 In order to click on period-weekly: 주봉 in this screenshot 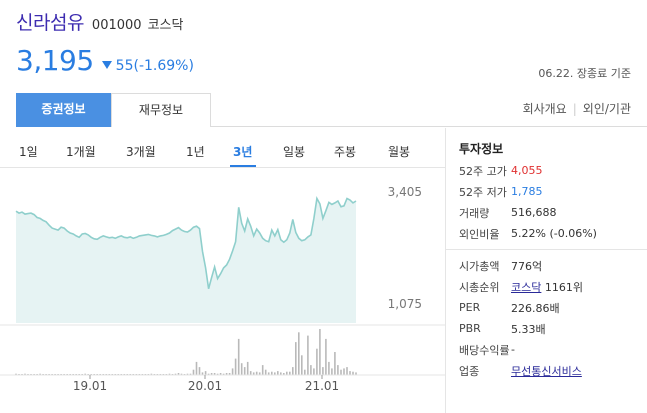, I will do `click(345, 152)`.